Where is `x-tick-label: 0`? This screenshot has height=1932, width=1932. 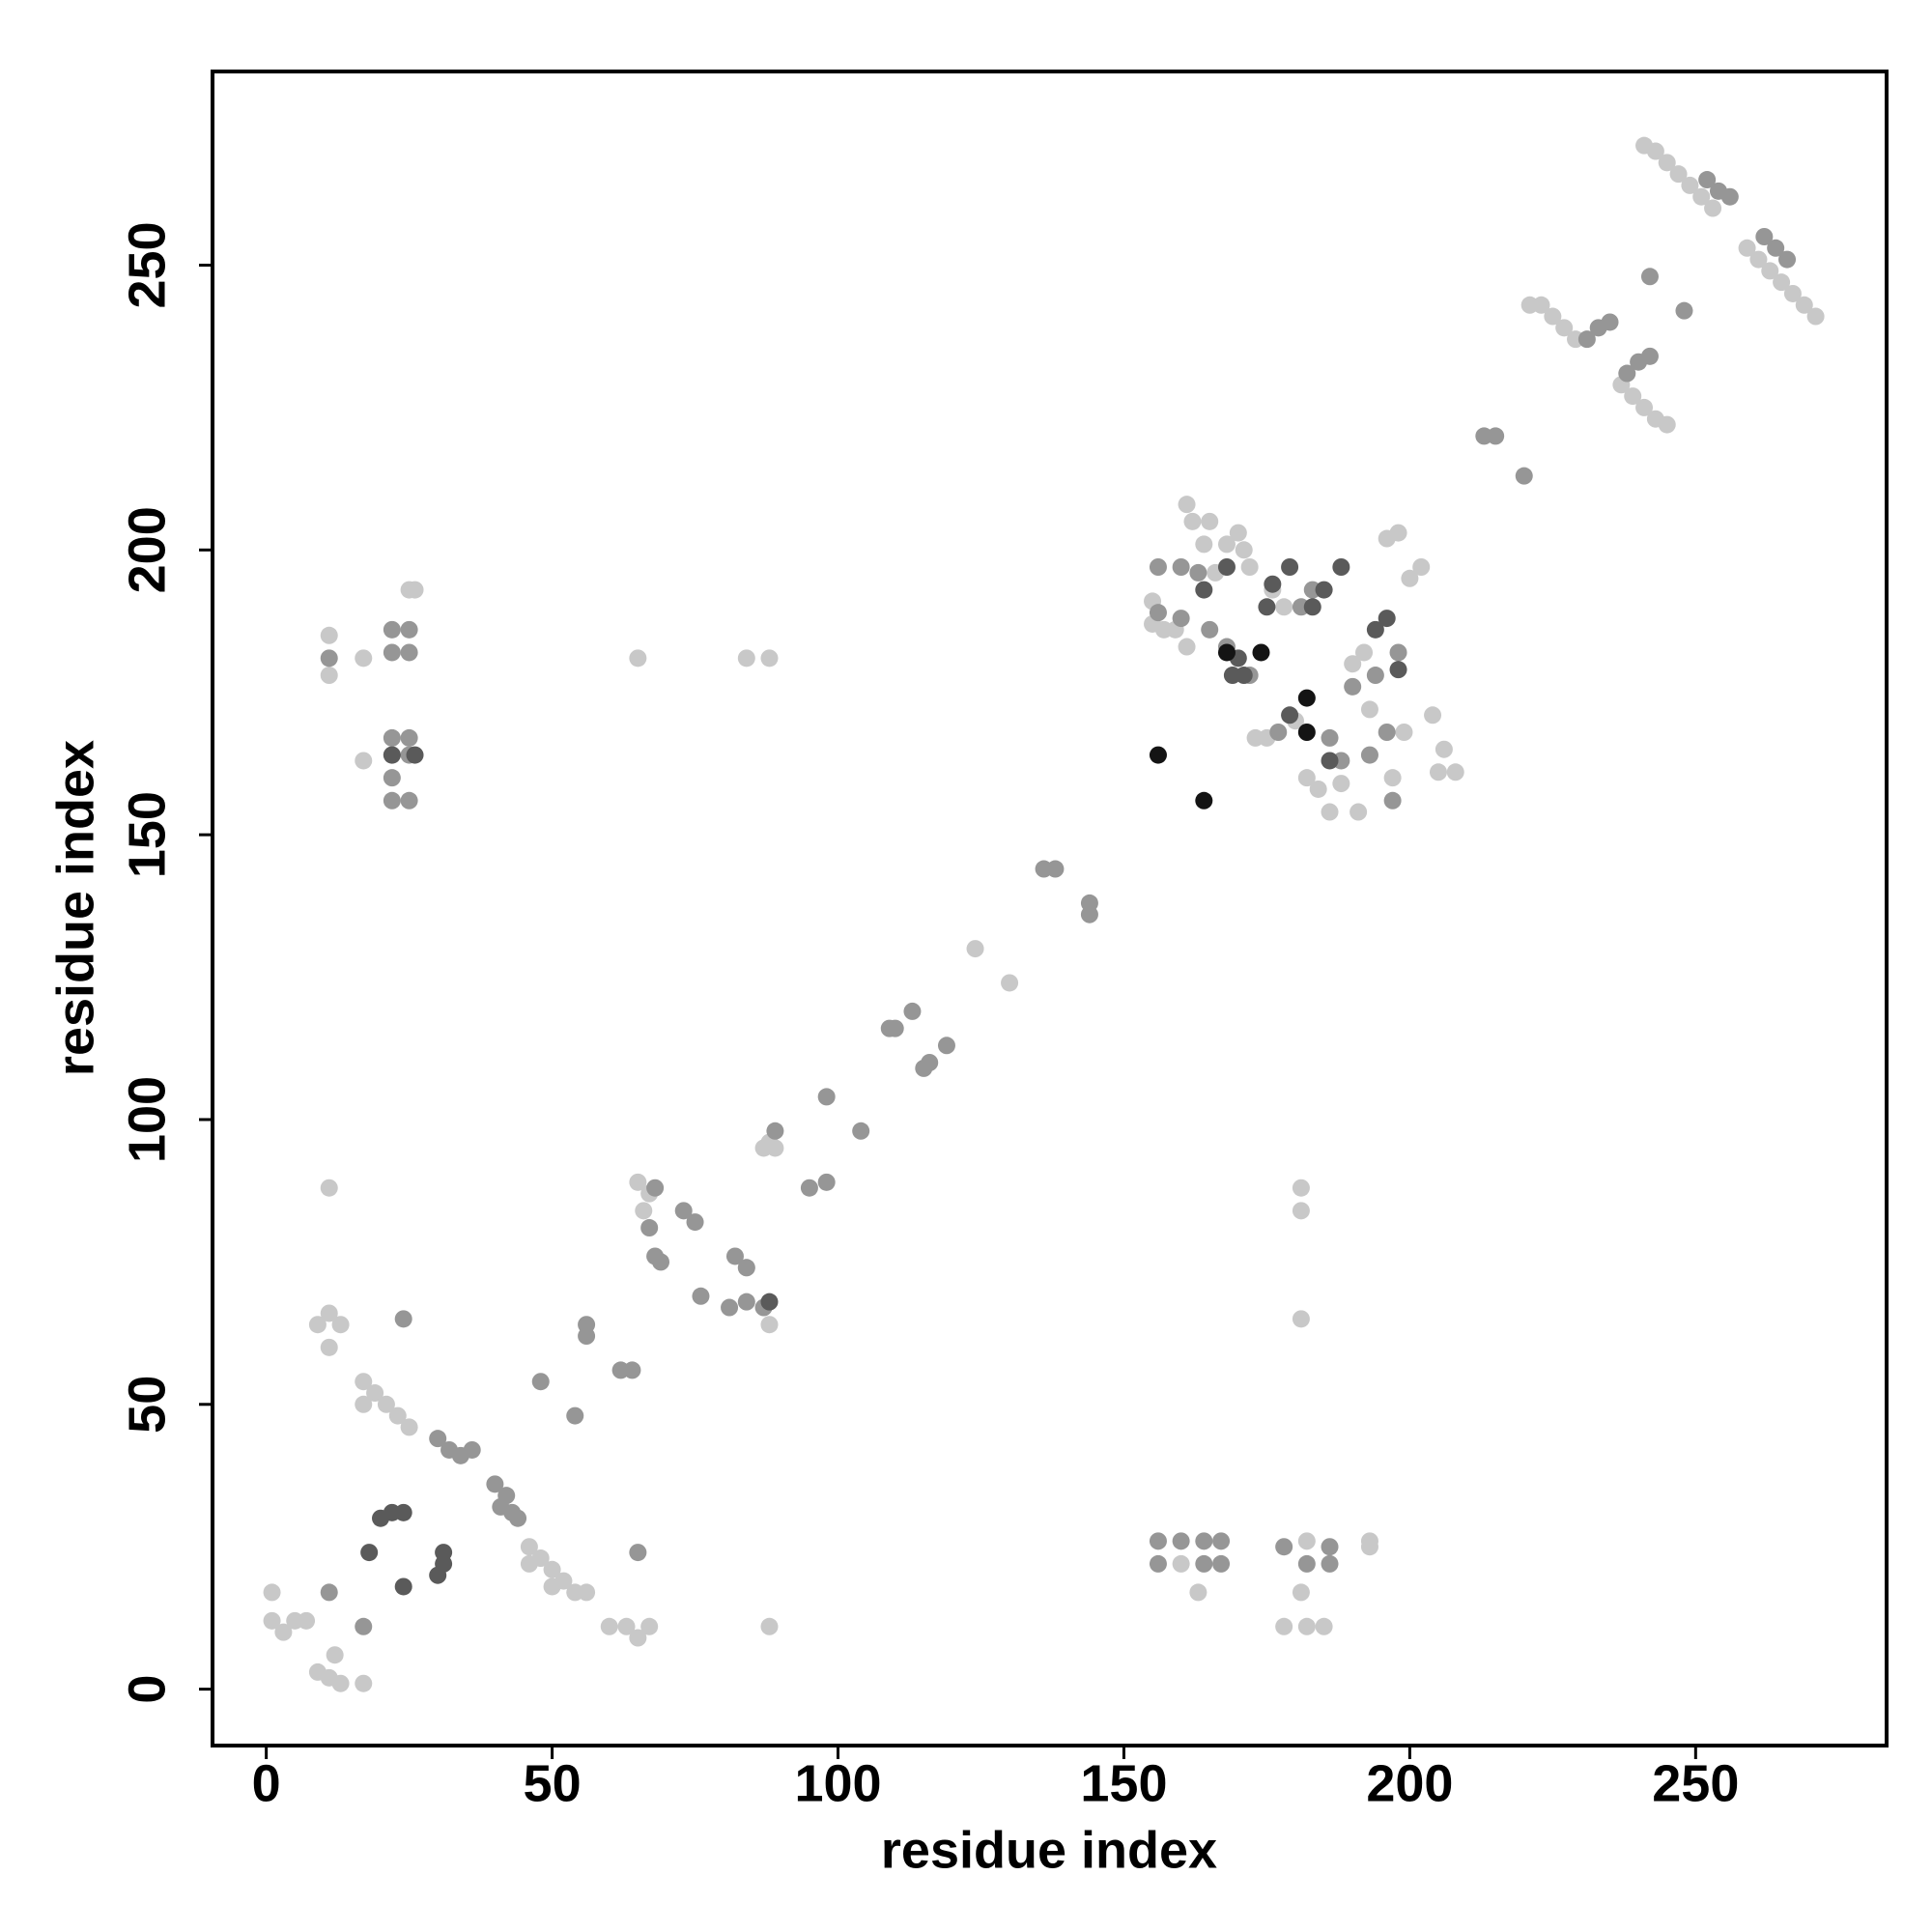 x-tick-label: 0 is located at coordinates (266, 1783).